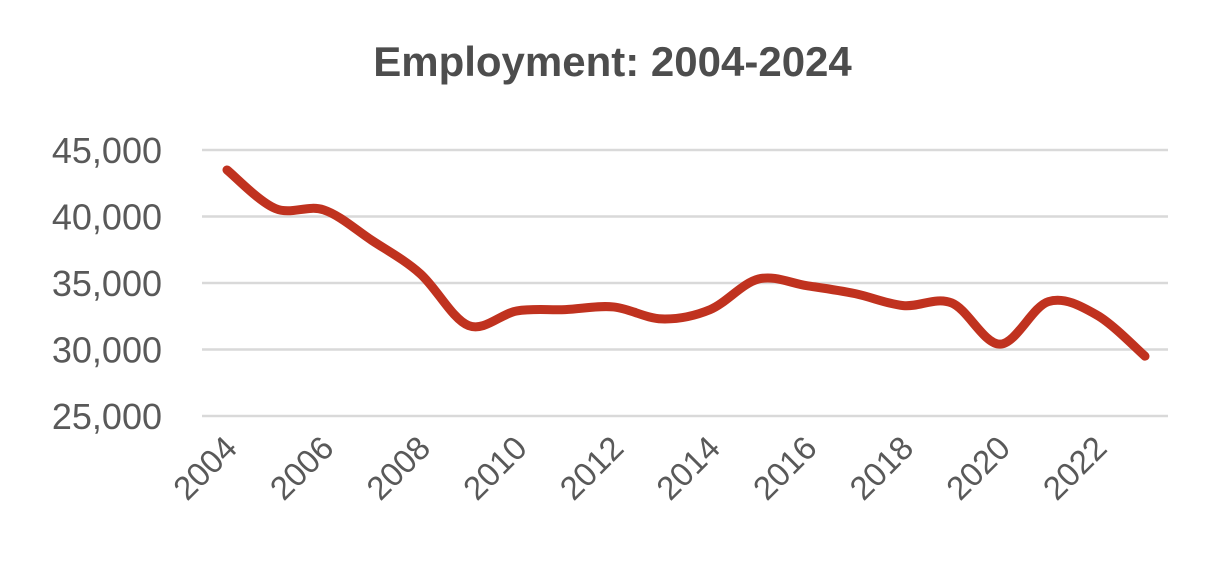 The image size is (1225, 577). I want to click on x-tick-label: 2020, so click(978, 468).